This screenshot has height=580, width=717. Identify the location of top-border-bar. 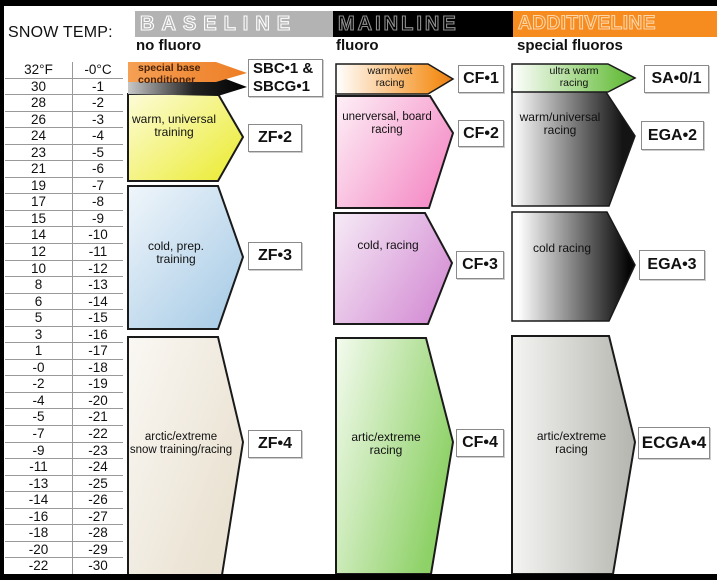
(358, 3).